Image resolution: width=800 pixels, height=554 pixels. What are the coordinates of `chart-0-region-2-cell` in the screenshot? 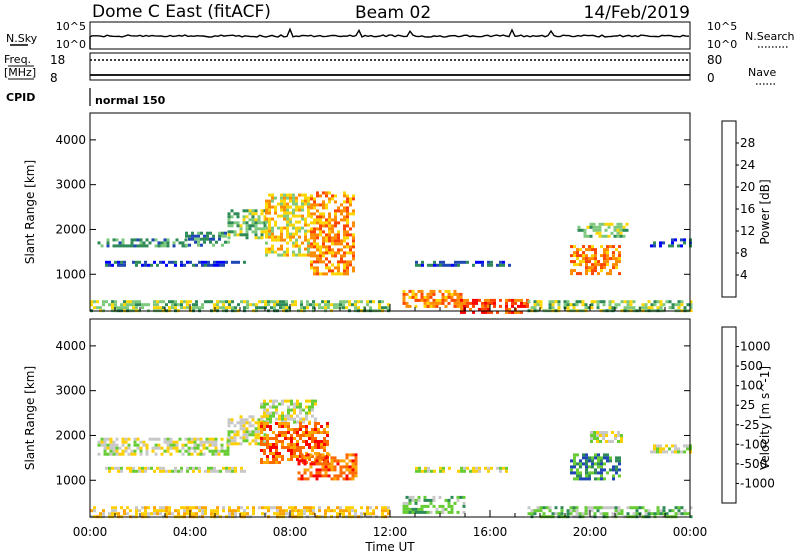 It's located at (265, 226).